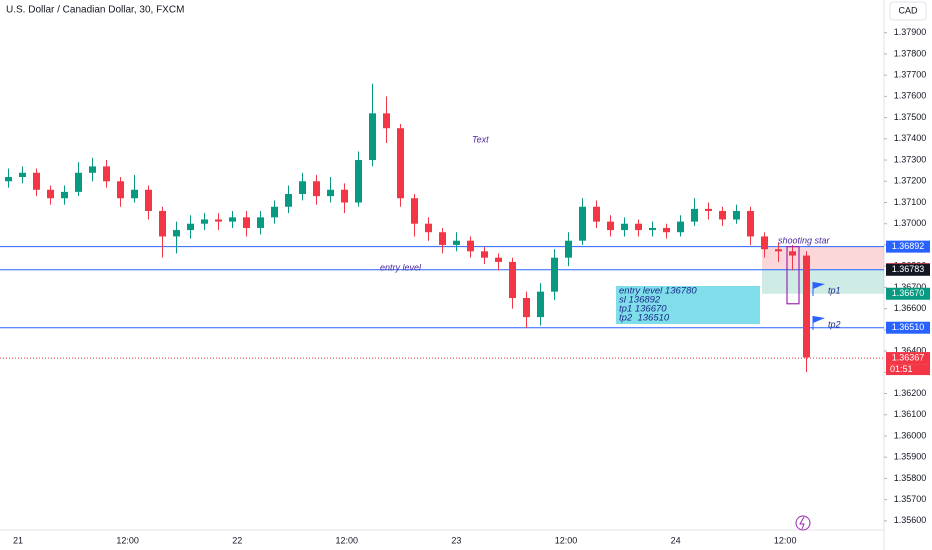 This screenshot has width=932, height=550. What do you see at coordinates (95, 10) in the screenshot?
I see `chart-title: U.S. Dollar / Canadian Dollar, 30, FXCM` at bounding box center [95, 10].